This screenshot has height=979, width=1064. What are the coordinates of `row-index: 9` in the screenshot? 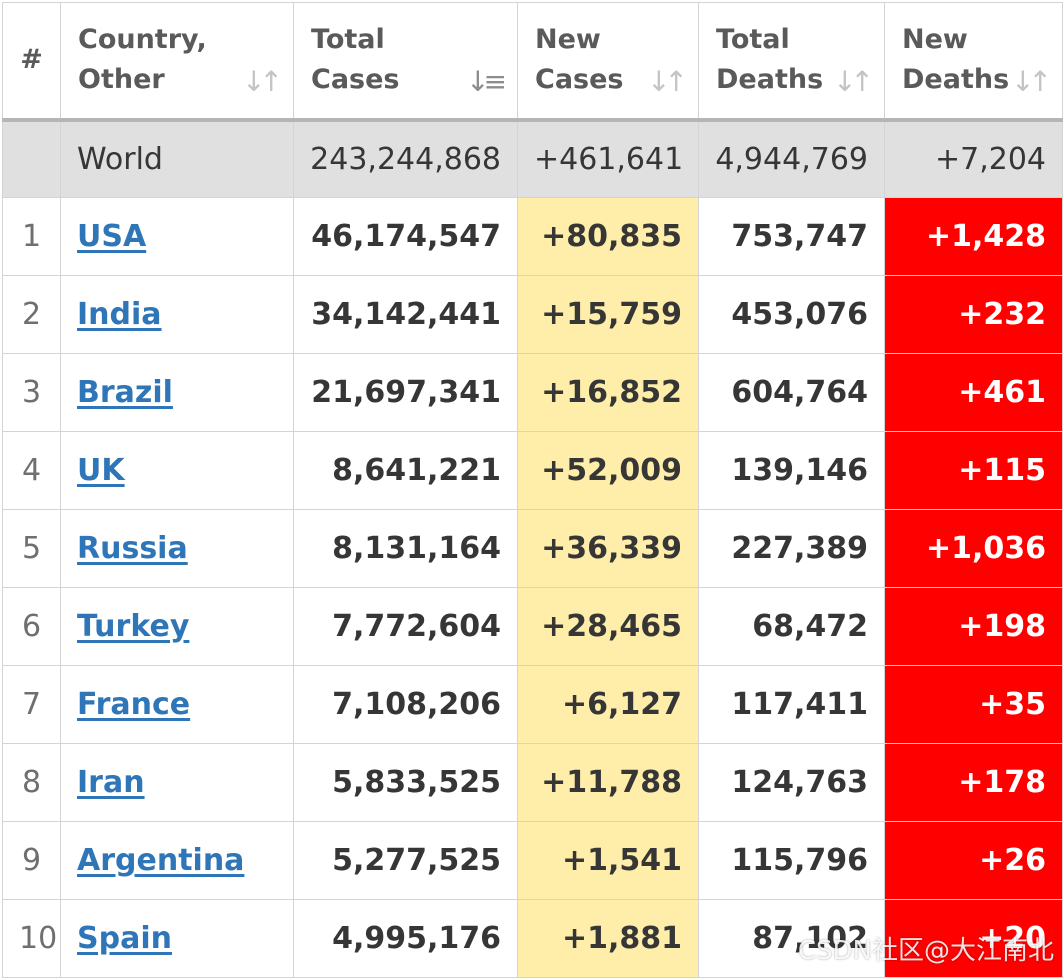 It's located at (31, 860).